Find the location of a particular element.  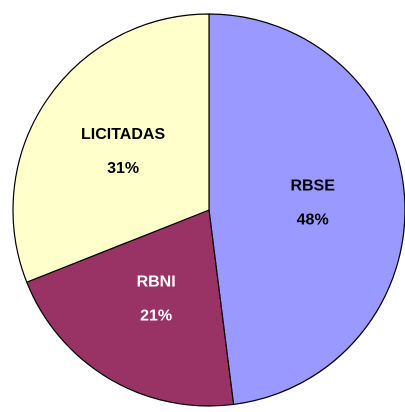

slice-value-label: 48% is located at coordinates (313, 220).